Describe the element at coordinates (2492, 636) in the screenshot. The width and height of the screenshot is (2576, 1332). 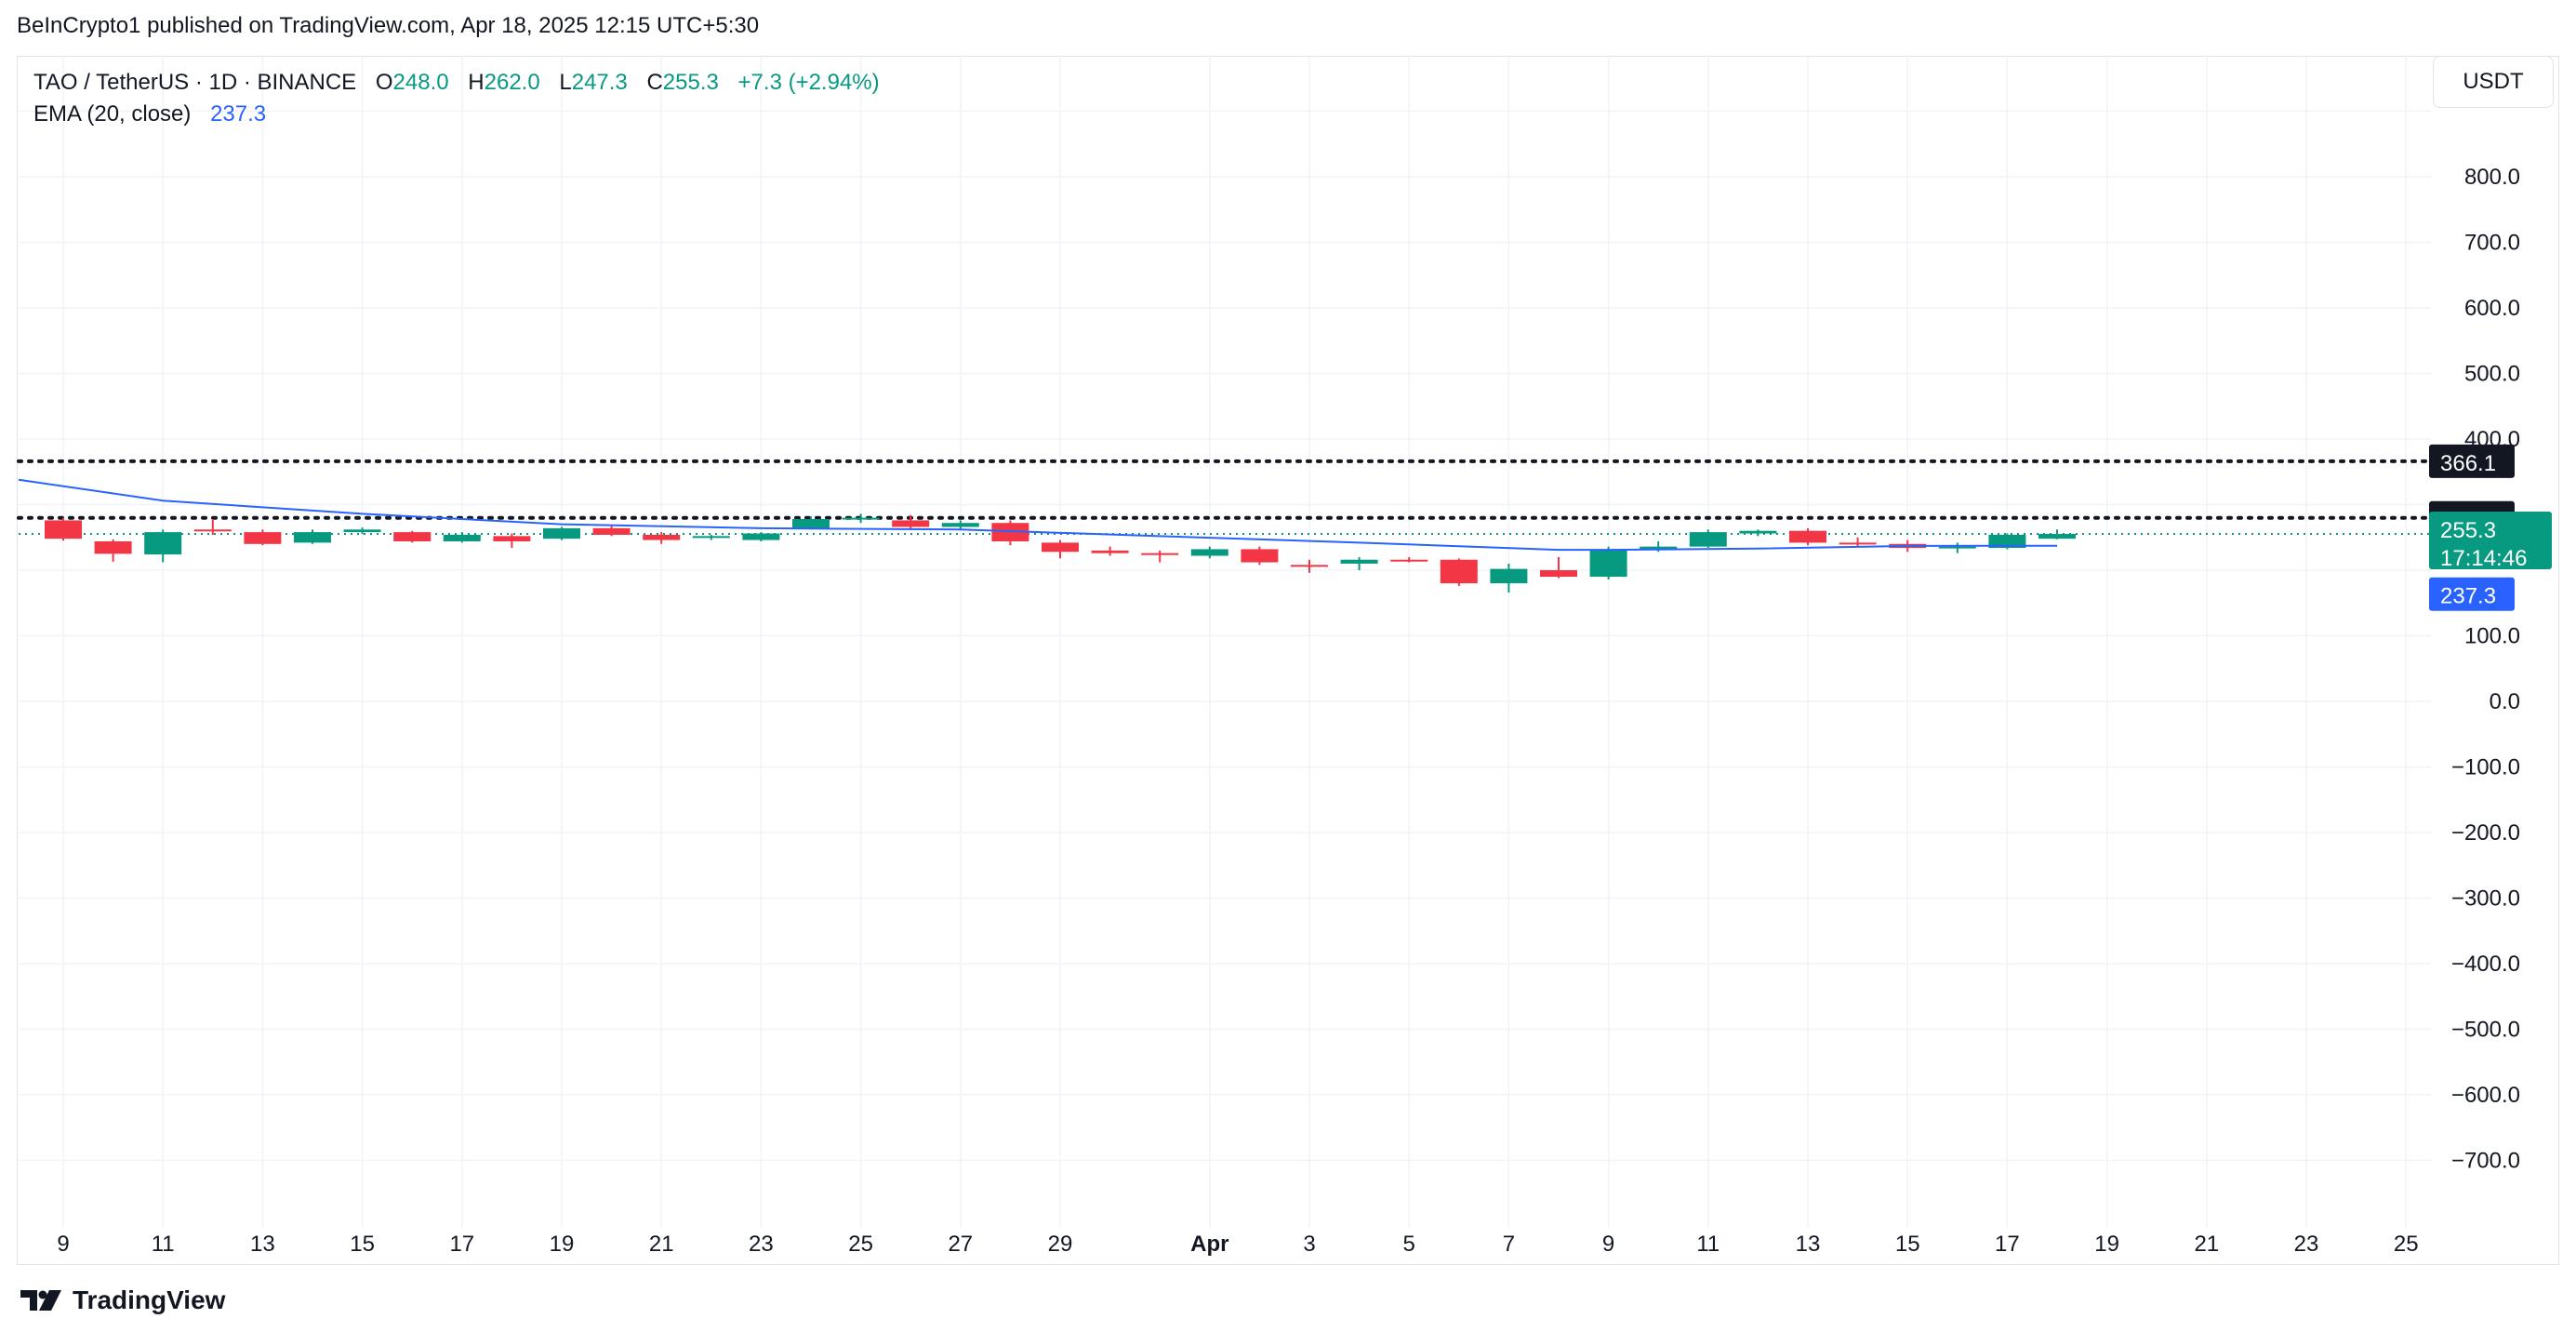
I see `y-tick-label: 100.0` at that location.